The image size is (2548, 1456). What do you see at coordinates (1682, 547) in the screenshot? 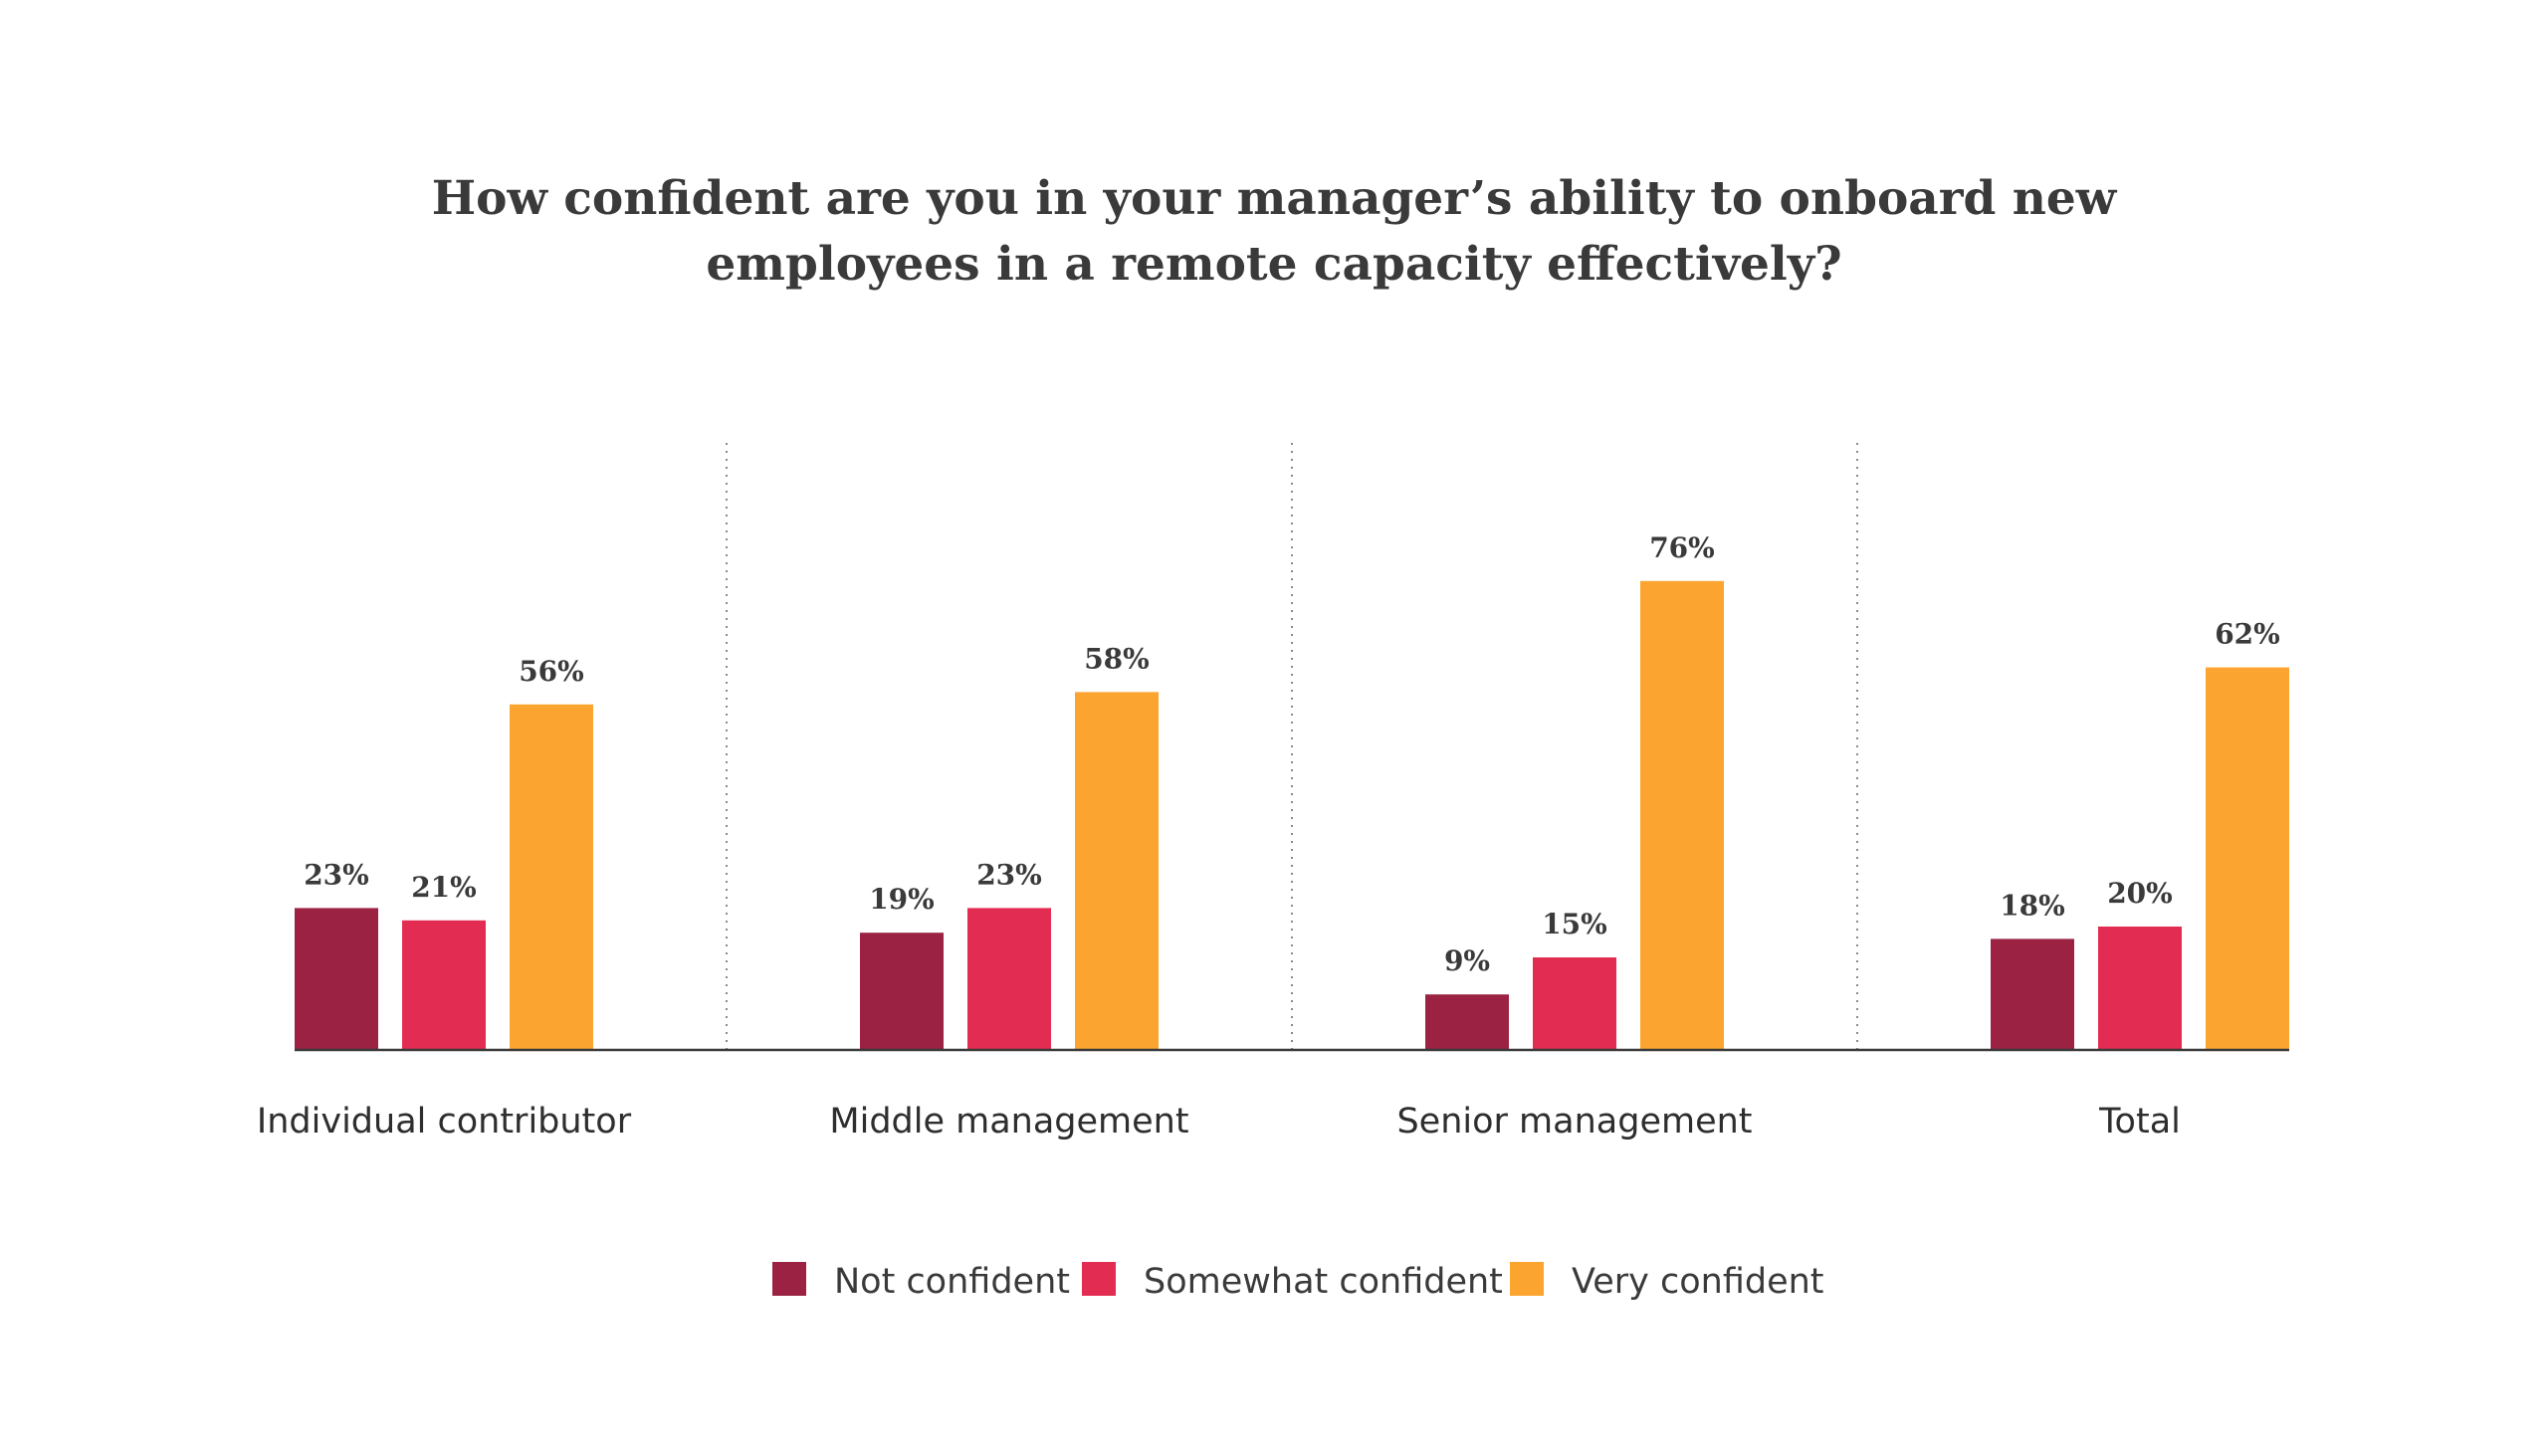
I see `value-label: 76%` at bounding box center [1682, 547].